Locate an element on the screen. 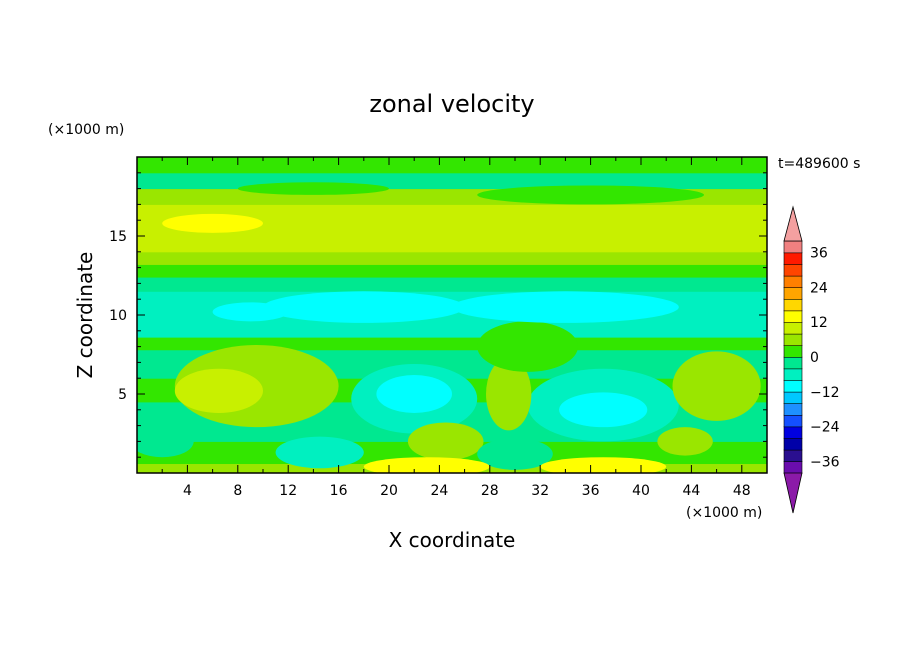 This screenshot has height=654, width=904. y-axis-label: Z coordinate is located at coordinates (85, 315).